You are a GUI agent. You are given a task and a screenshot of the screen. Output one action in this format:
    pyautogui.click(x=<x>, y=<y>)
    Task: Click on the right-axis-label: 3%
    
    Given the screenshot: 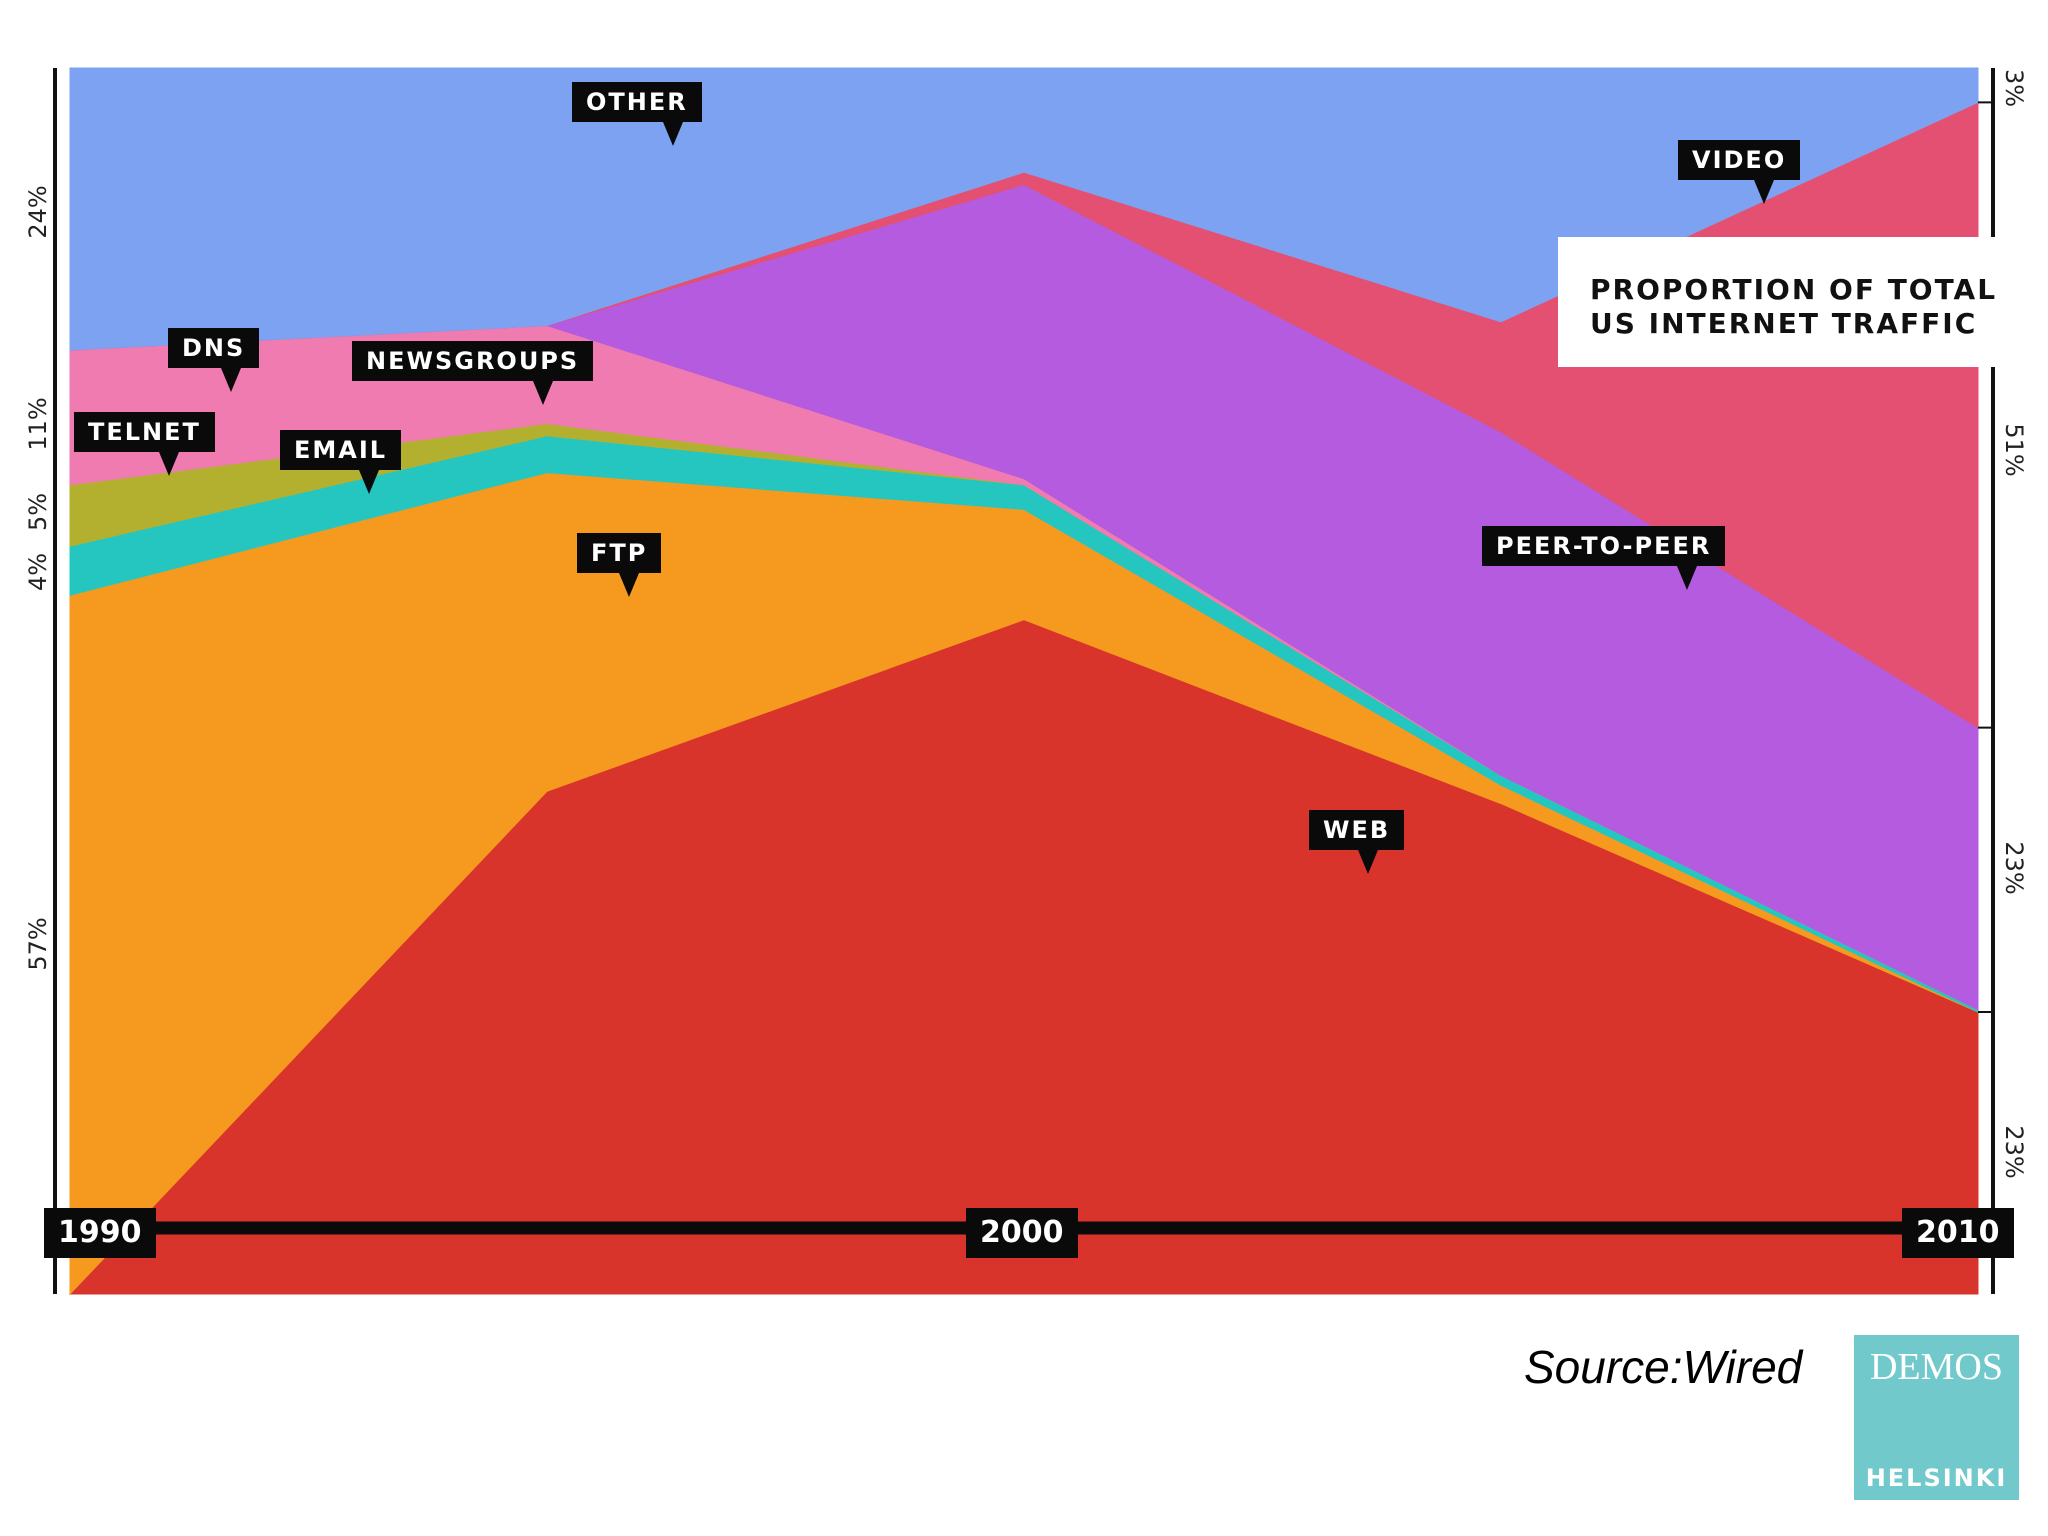 What is the action you would take?
    pyautogui.click(x=2014, y=88)
    